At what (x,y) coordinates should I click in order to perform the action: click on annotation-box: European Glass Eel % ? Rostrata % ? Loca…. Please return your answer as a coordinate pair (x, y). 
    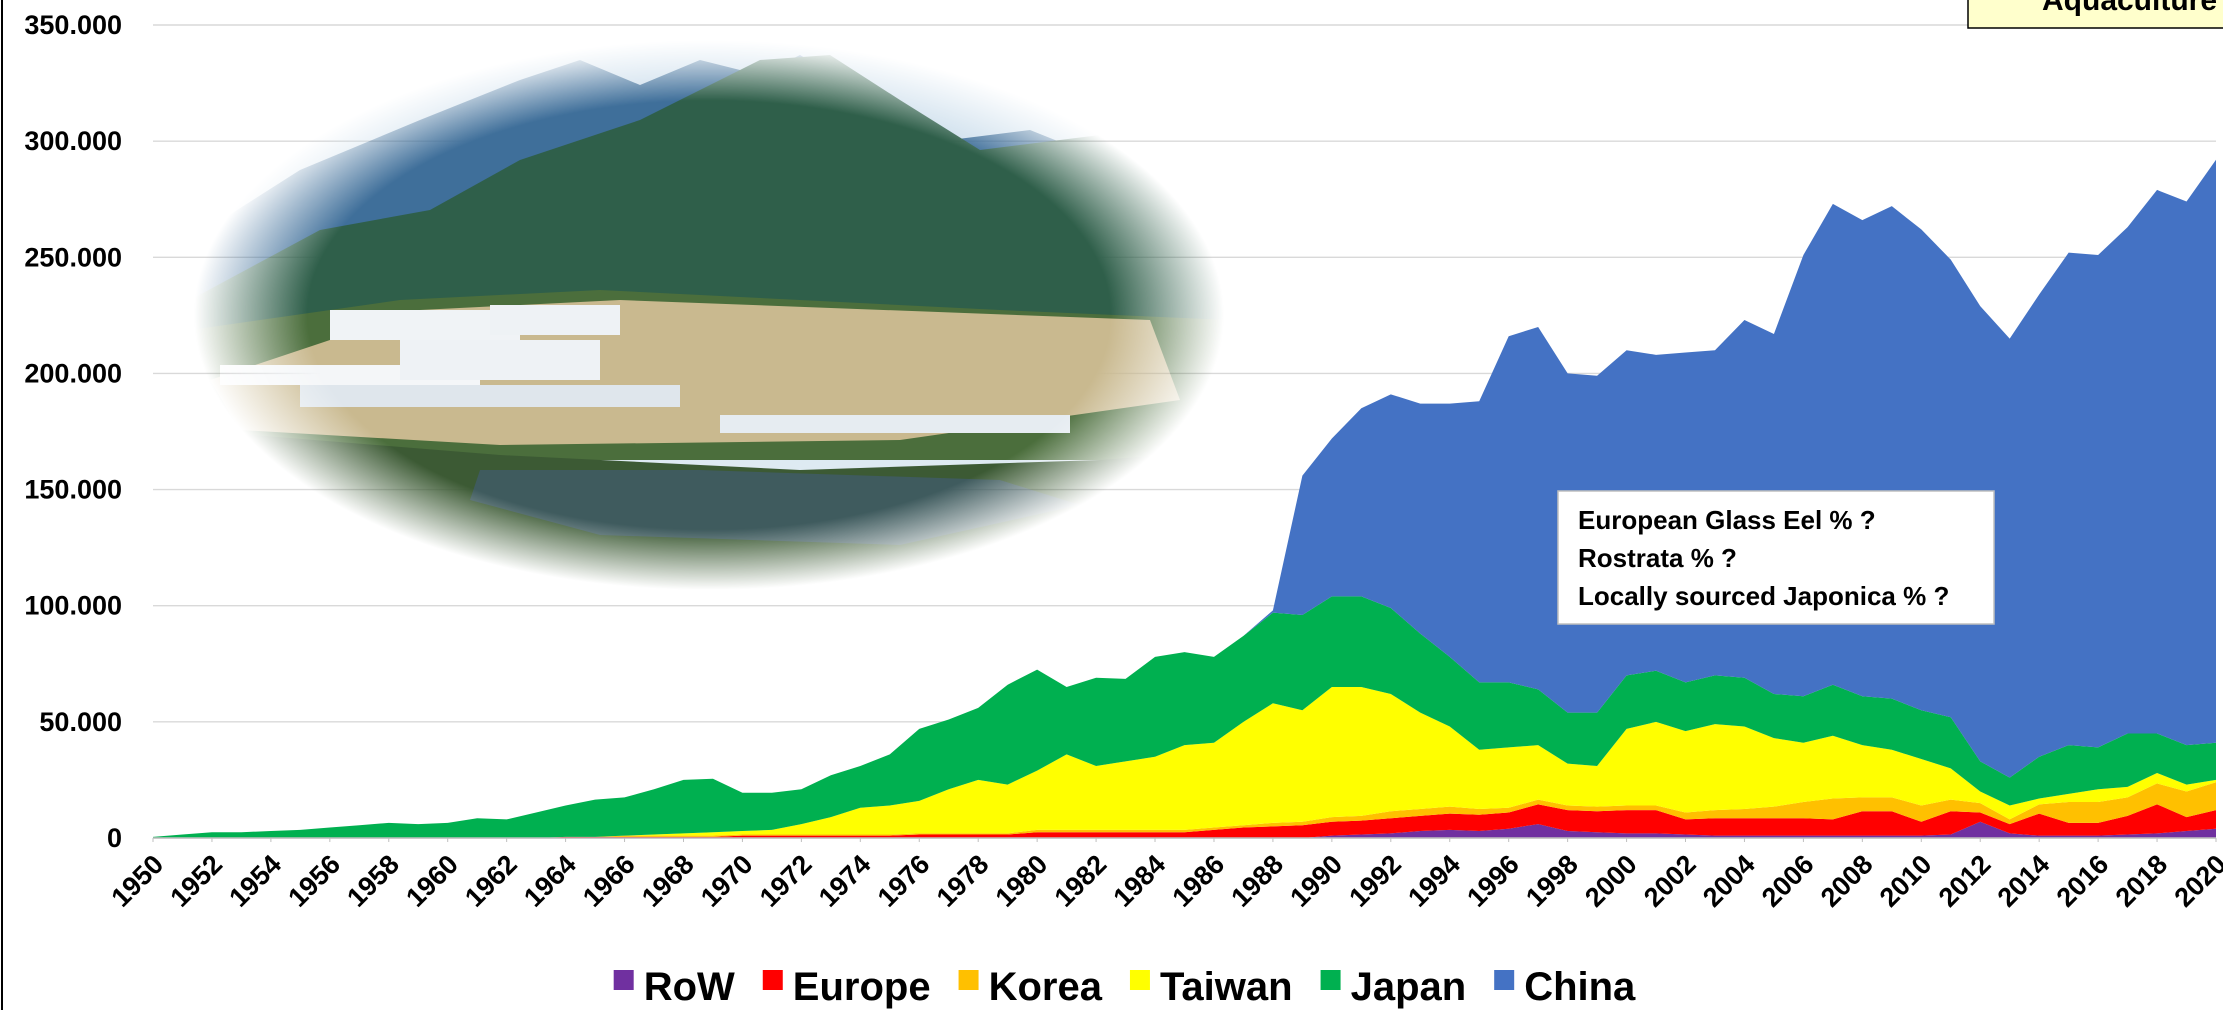
    Looking at the image, I should click on (1776, 557).